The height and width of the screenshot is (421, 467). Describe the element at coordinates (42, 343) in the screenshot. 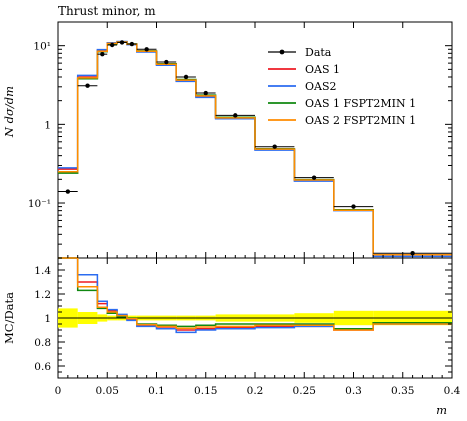

I see `ratio-y-tick-label: 0.8` at that location.